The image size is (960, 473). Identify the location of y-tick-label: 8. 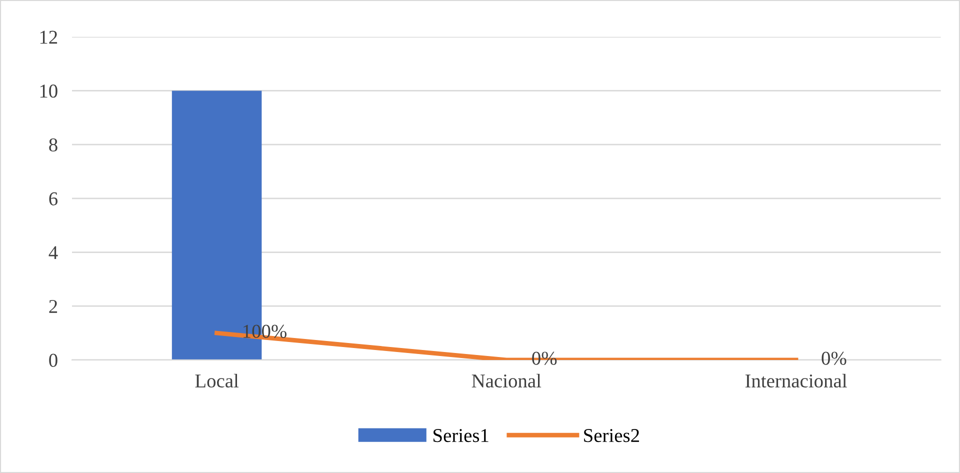
(53, 145).